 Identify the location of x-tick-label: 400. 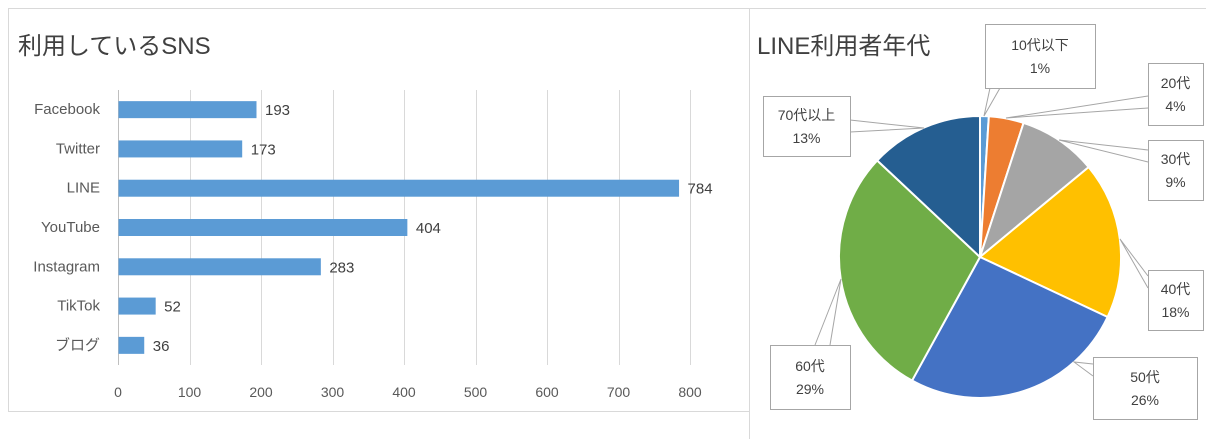
(404, 392).